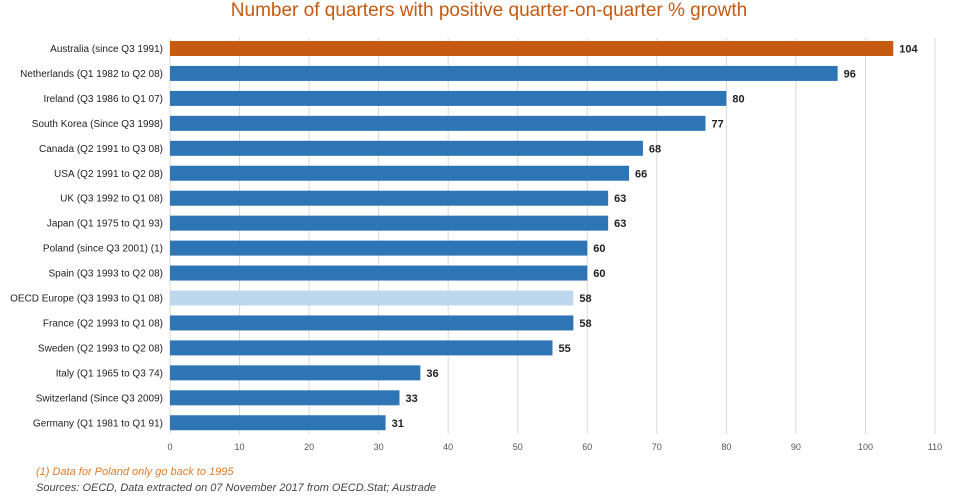  I want to click on data-label: 31, so click(398, 424).